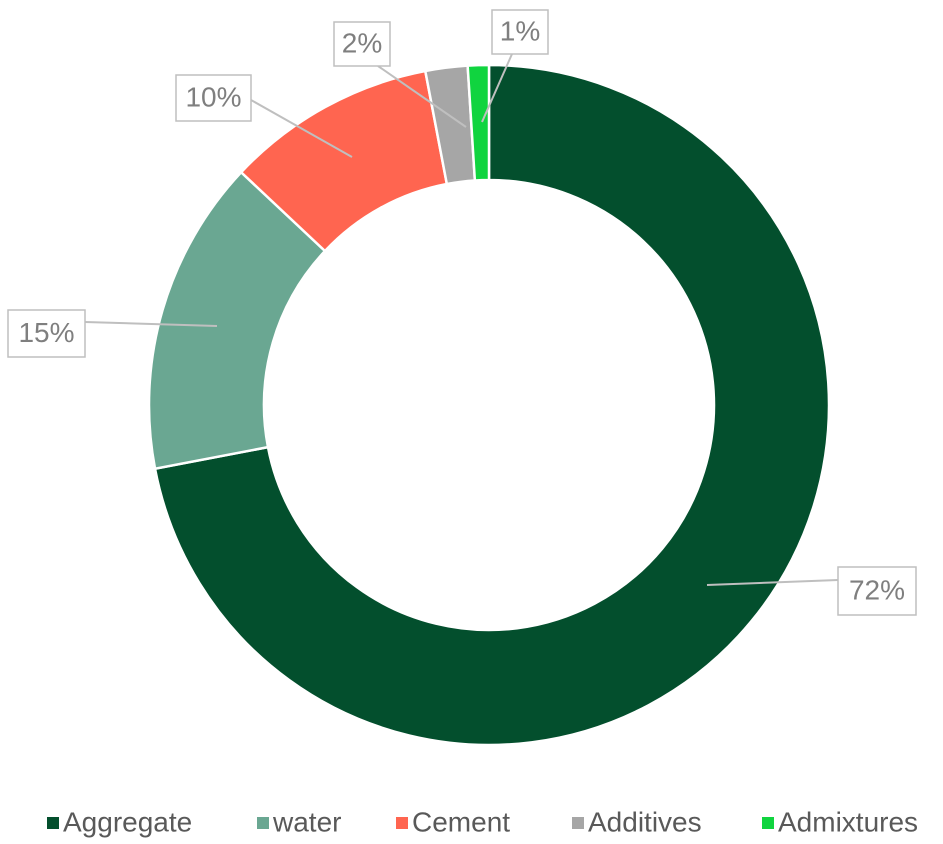 The image size is (943, 844). I want to click on legend-label: water, so click(306, 821).